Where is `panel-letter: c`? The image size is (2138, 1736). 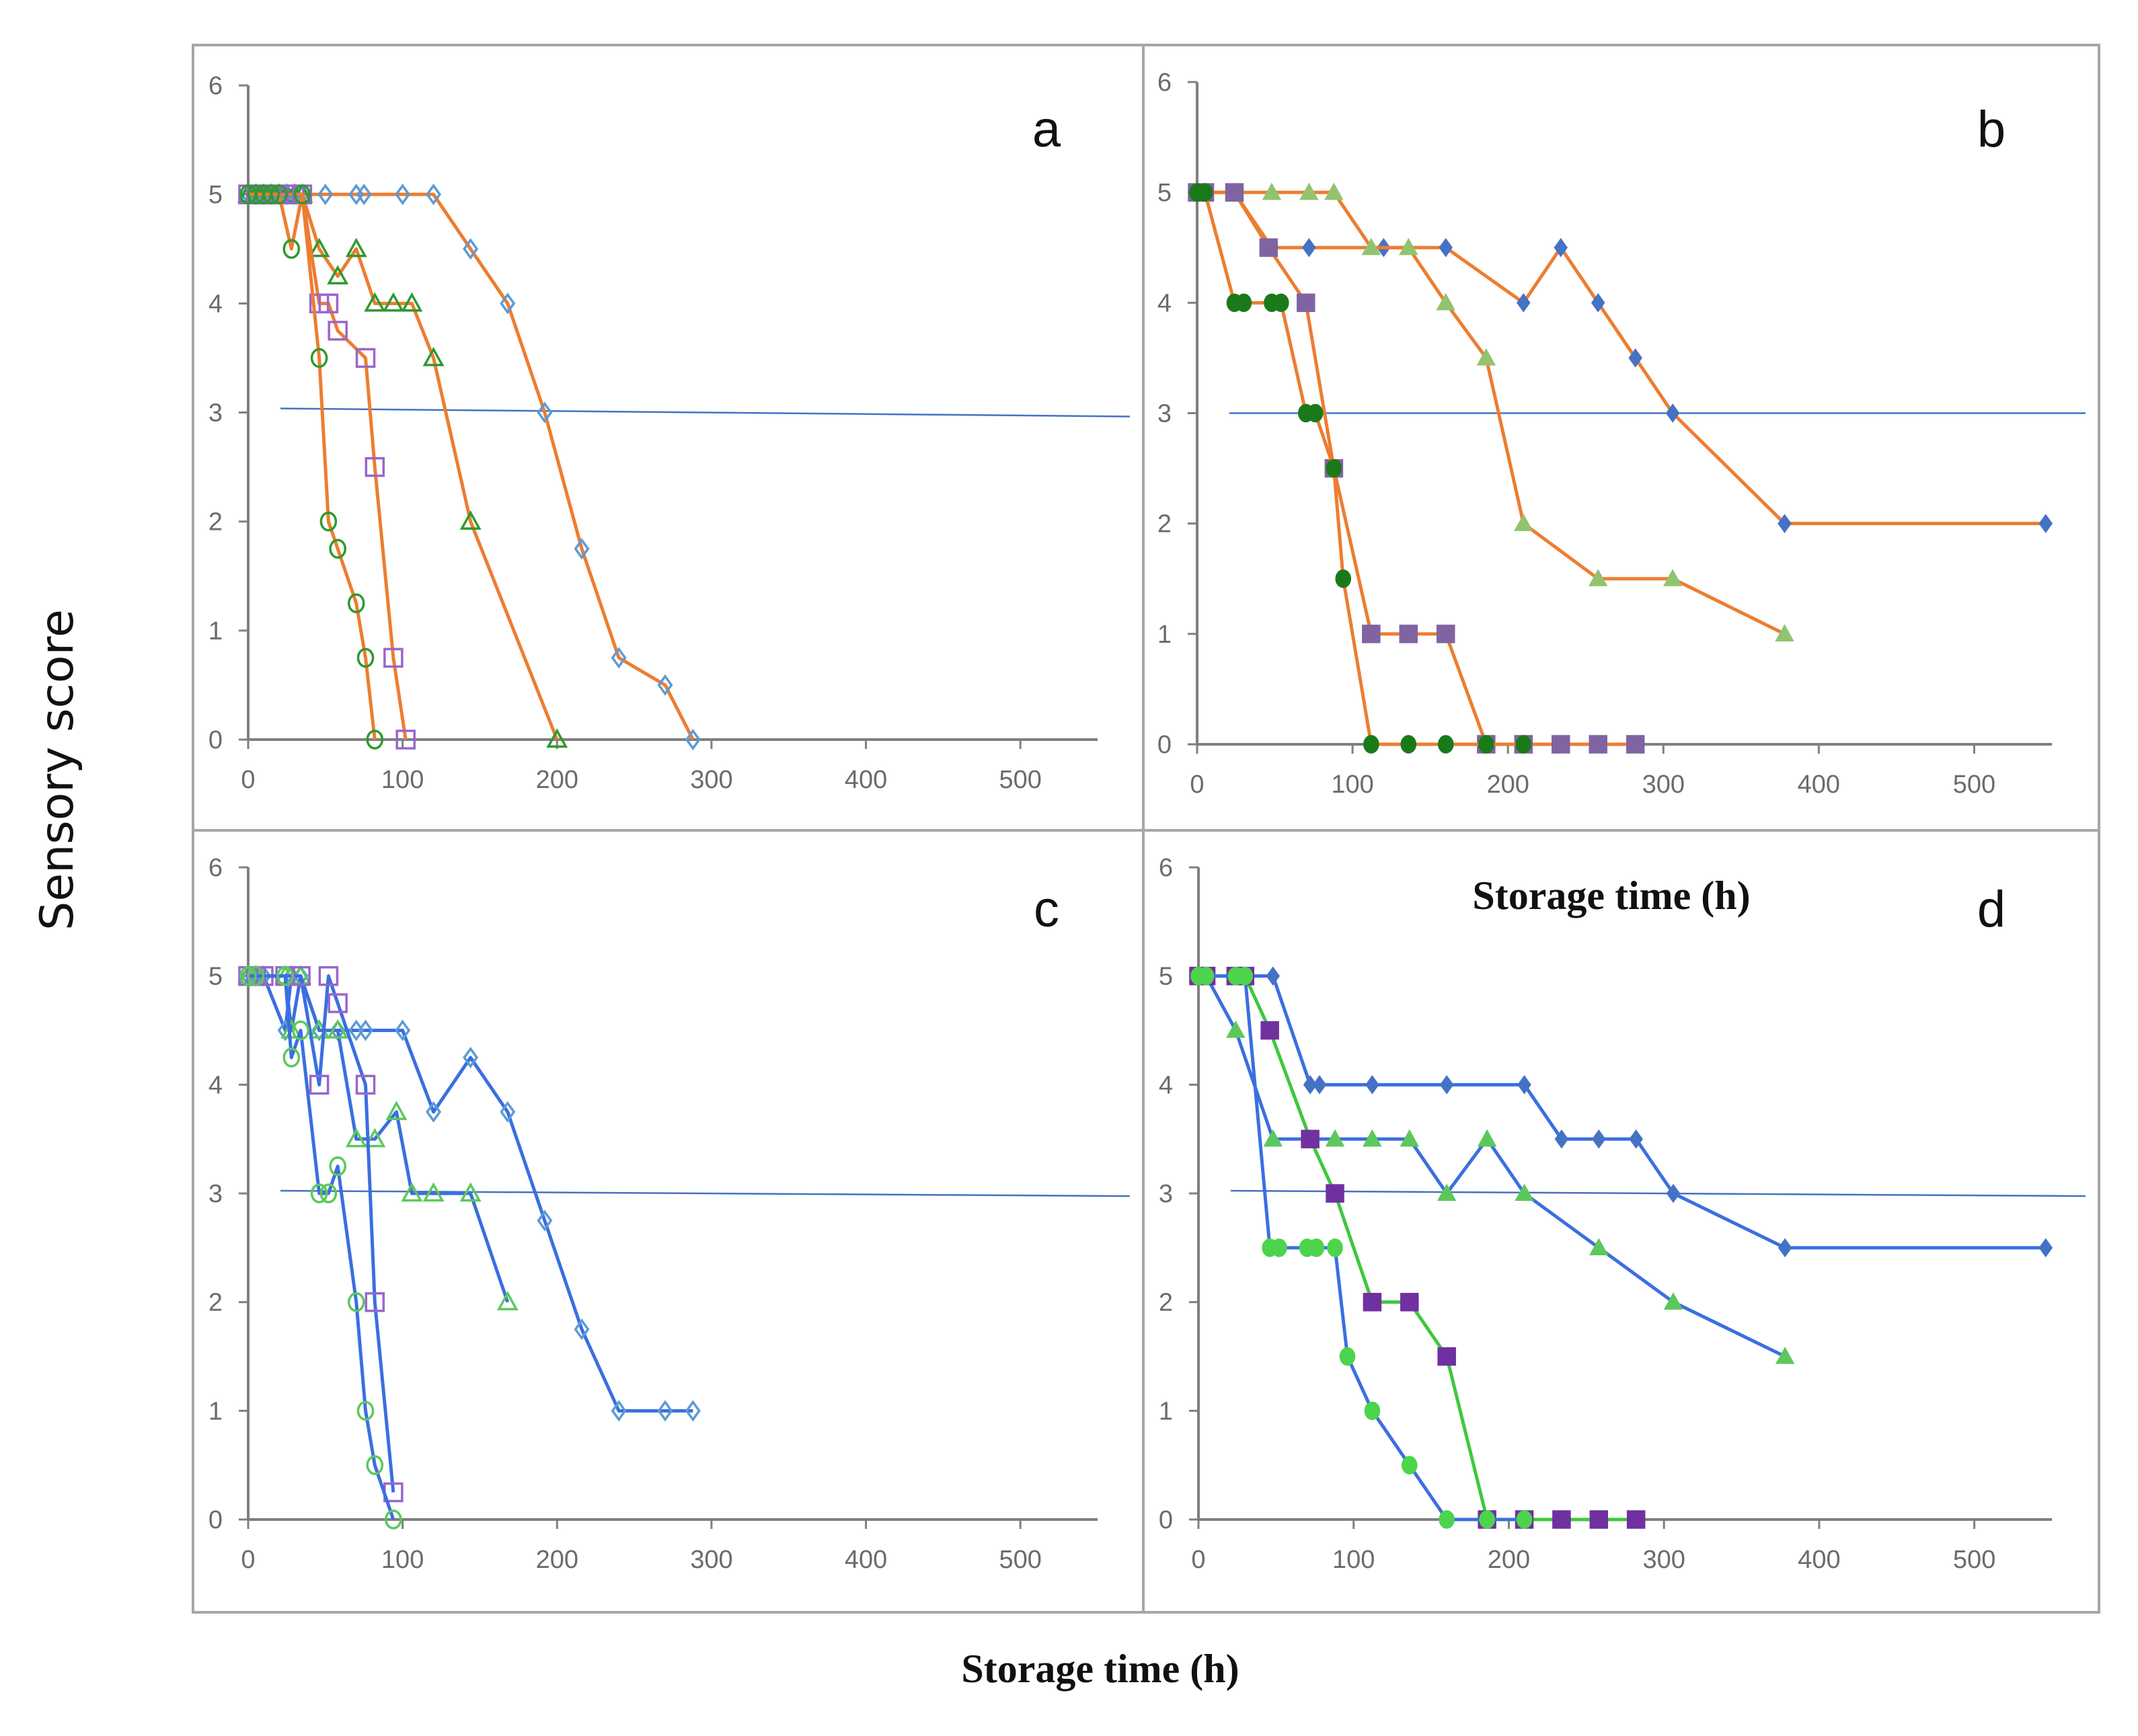
panel-letter: c is located at coordinates (1047, 909).